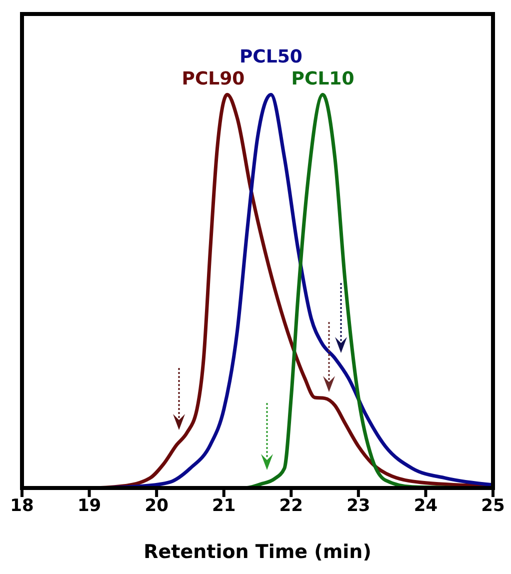  I want to click on x-tick-label: 23, so click(358, 506).